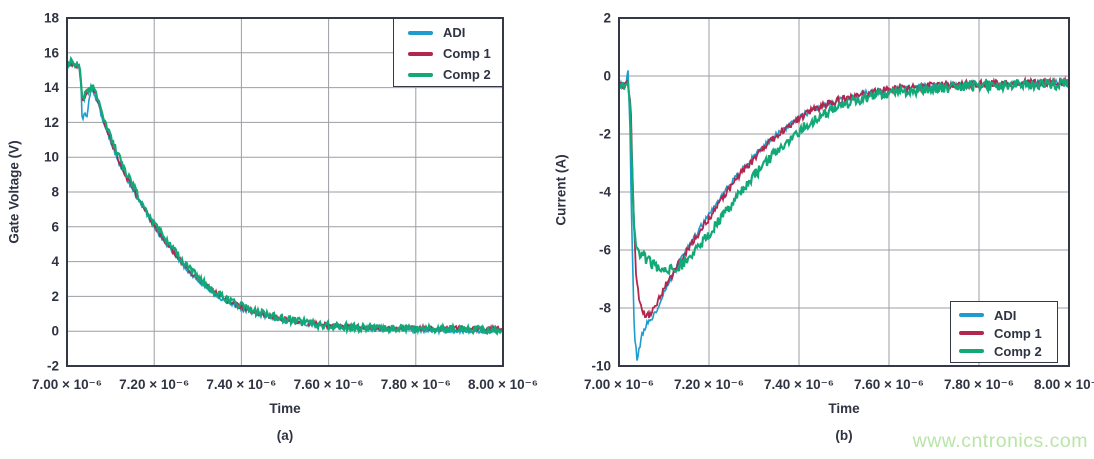 This screenshot has height=459, width=1094. What do you see at coordinates (51, 157) in the screenshot?
I see `y-tick-label: 10` at bounding box center [51, 157].